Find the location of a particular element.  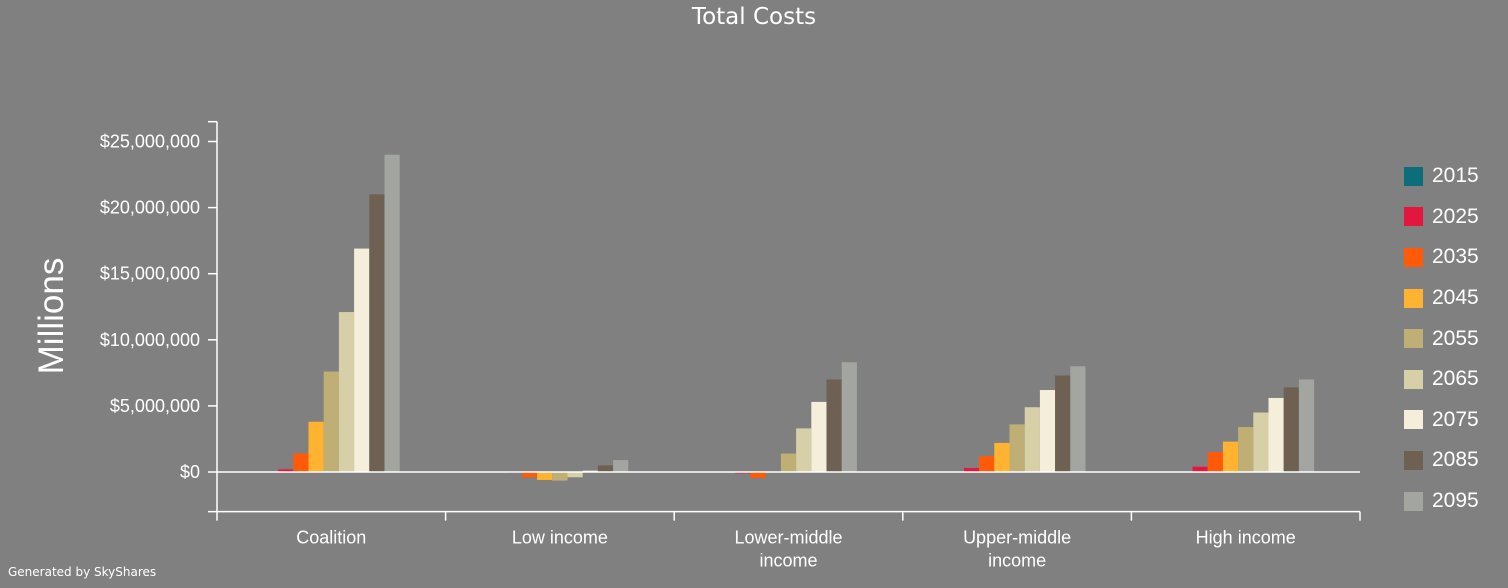

legend-item-2035: 2035 is located at coordinates (1441, 257).